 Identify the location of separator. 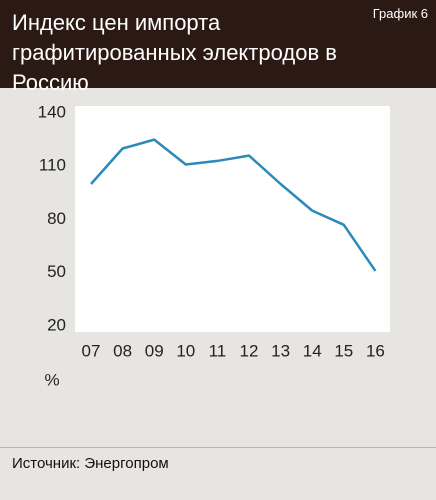
(218, 447).